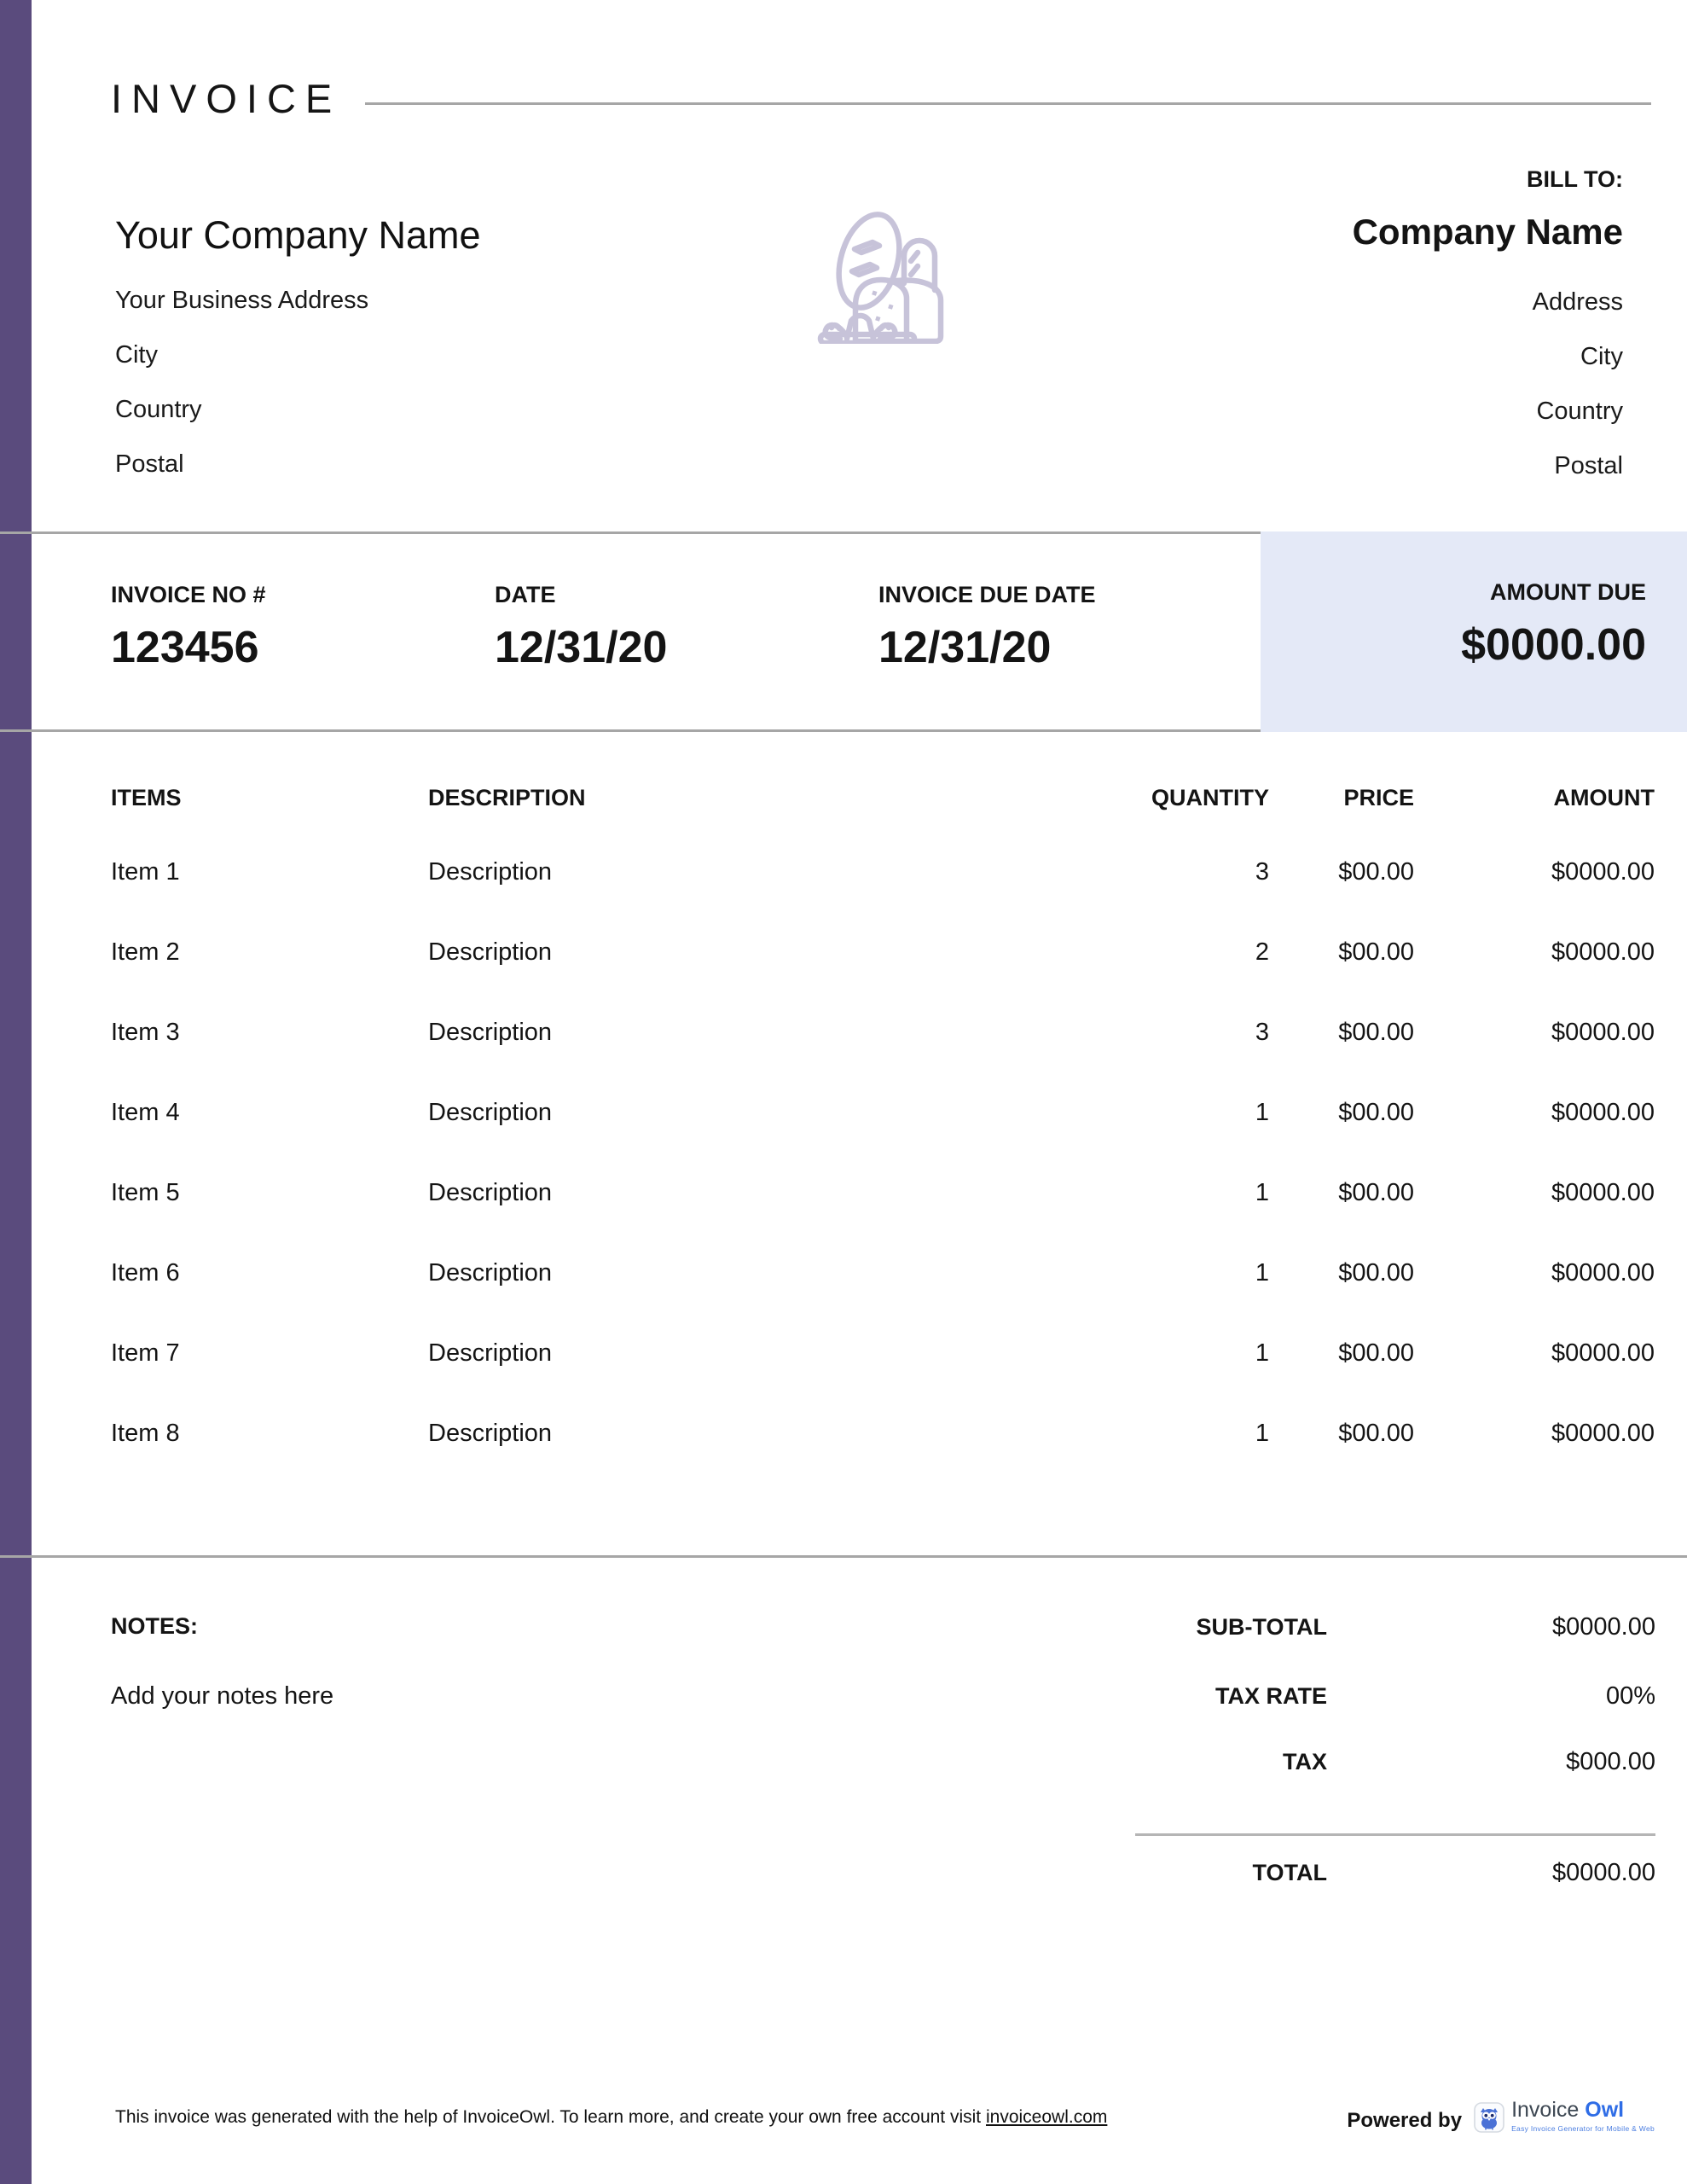  Describe the element at coordinates (303, 655) in the screenshot. I see `invoice-number-group: INVOICE NO # 123456` at that location.